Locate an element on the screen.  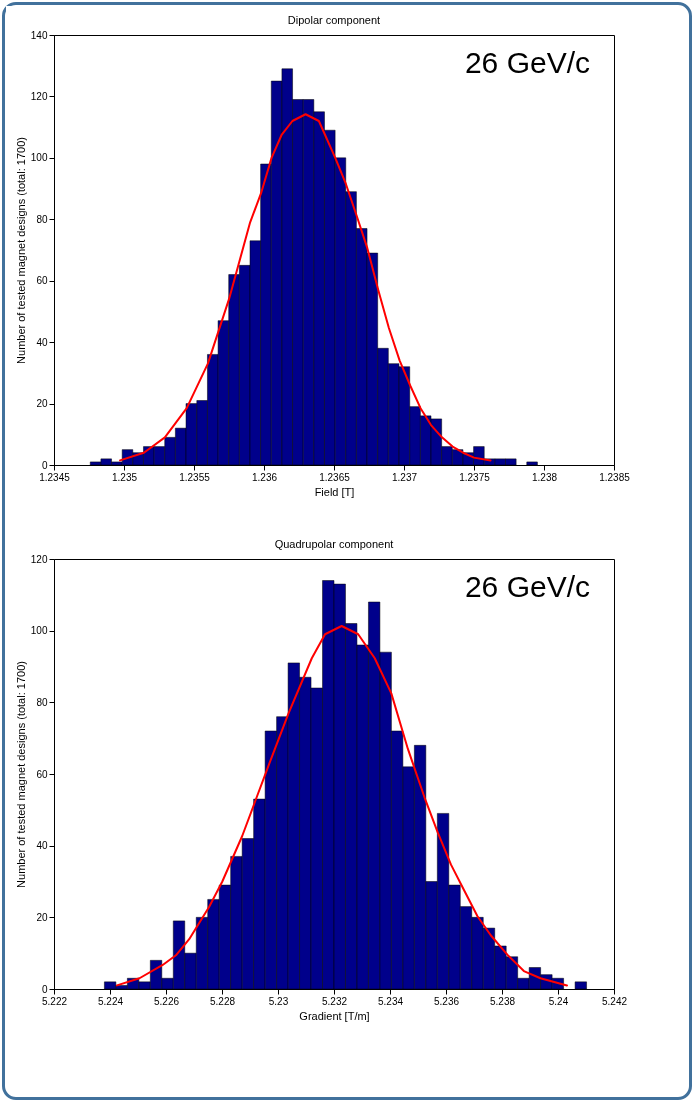
x-tick-label: 1.2375 is located at coordinates (475, 477).